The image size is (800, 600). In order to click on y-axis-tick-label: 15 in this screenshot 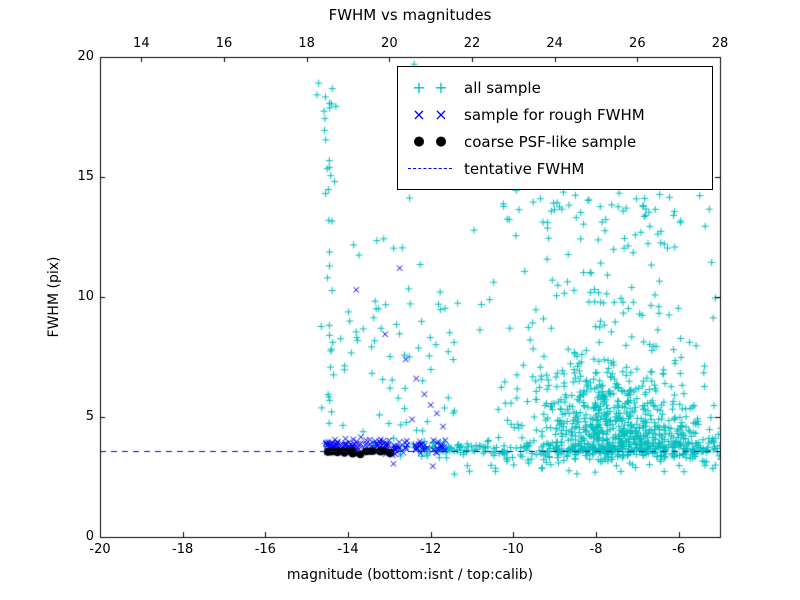, I will do `click(85, 176)`.